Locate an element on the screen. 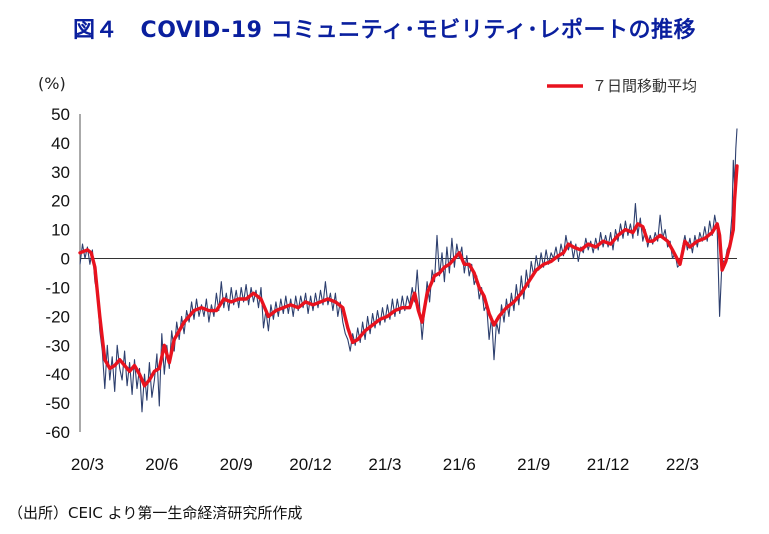 The image size is (769, 534). y-tick-label: -60 is located at coordinates (57, 432).